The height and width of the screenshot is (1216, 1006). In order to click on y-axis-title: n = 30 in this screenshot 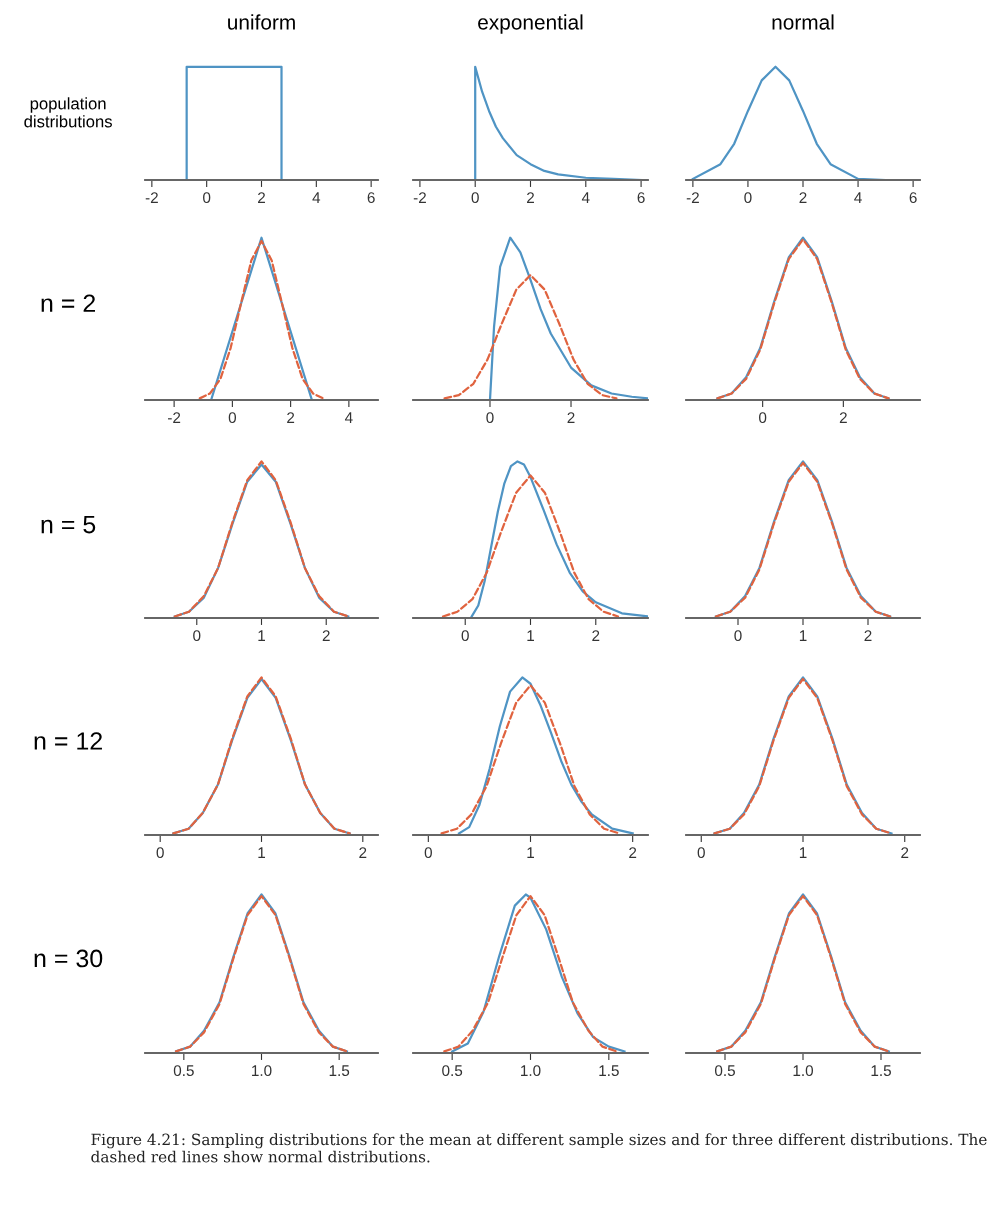, I will do `click(68, 958)`.